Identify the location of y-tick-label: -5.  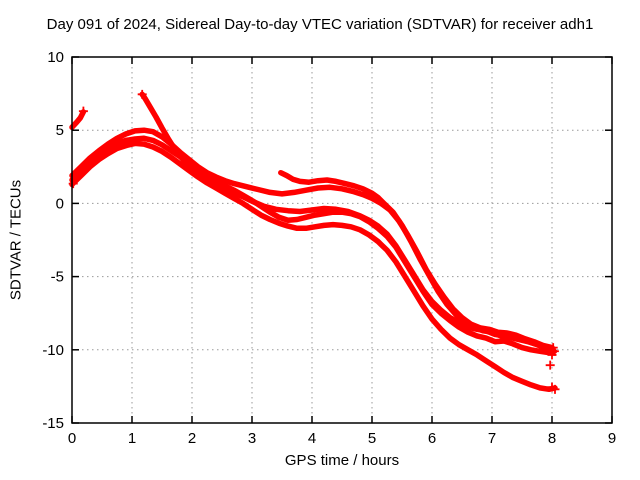
(57, 277).